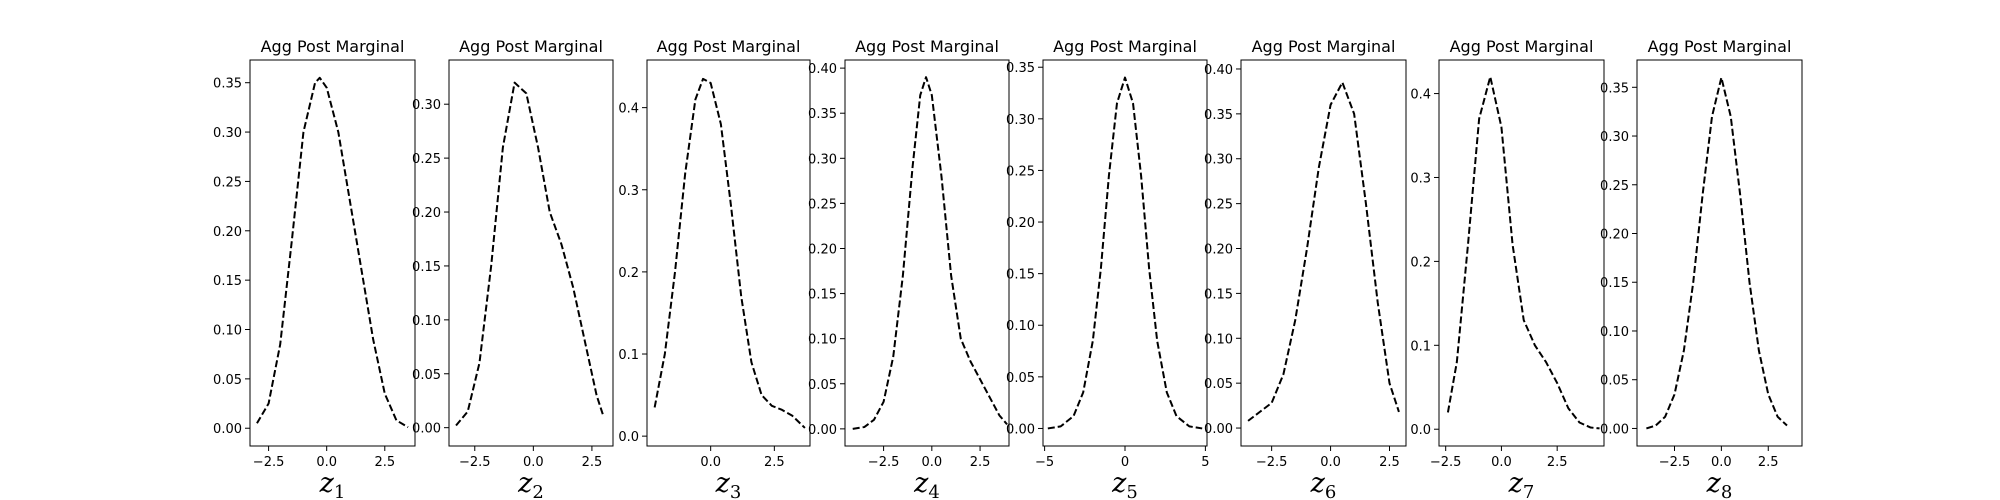  What do you see at coordinates (1124, 484) in the screenshot?
I see `x-axis-label: z5` at bounding box center [1124, 484].